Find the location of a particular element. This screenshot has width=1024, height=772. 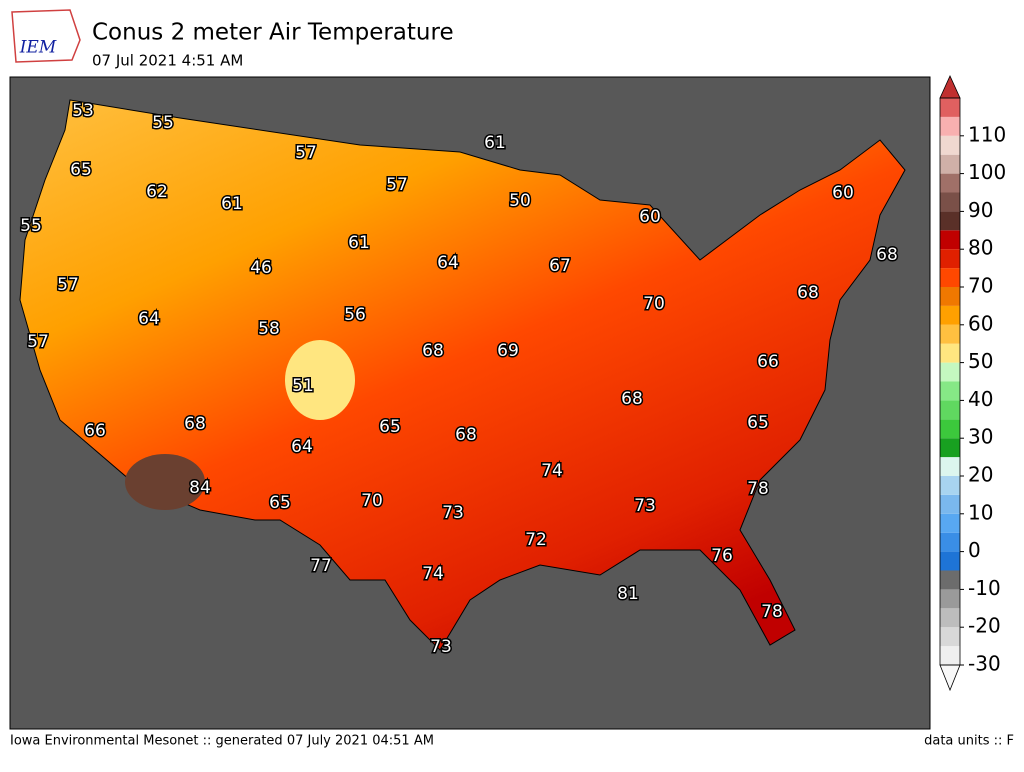

colorbar-tick-label: 10 is located at coordinates (980, 512).